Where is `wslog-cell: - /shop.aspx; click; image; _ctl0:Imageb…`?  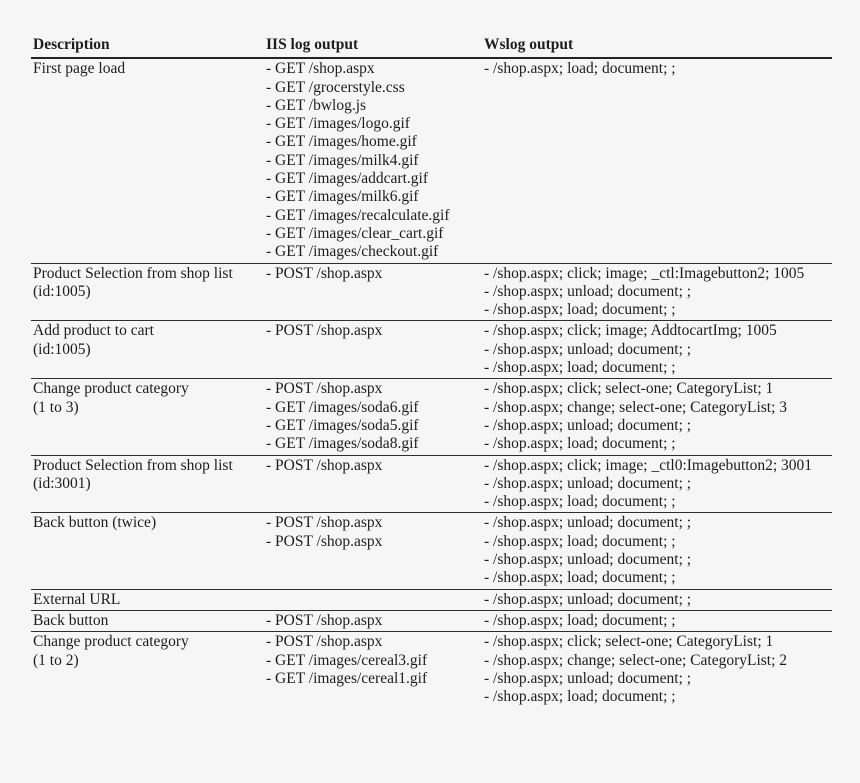 wslog-cell: - /shop.aspx; click; image; _ctl0:Imageb… is located at coordinates (657, 484).